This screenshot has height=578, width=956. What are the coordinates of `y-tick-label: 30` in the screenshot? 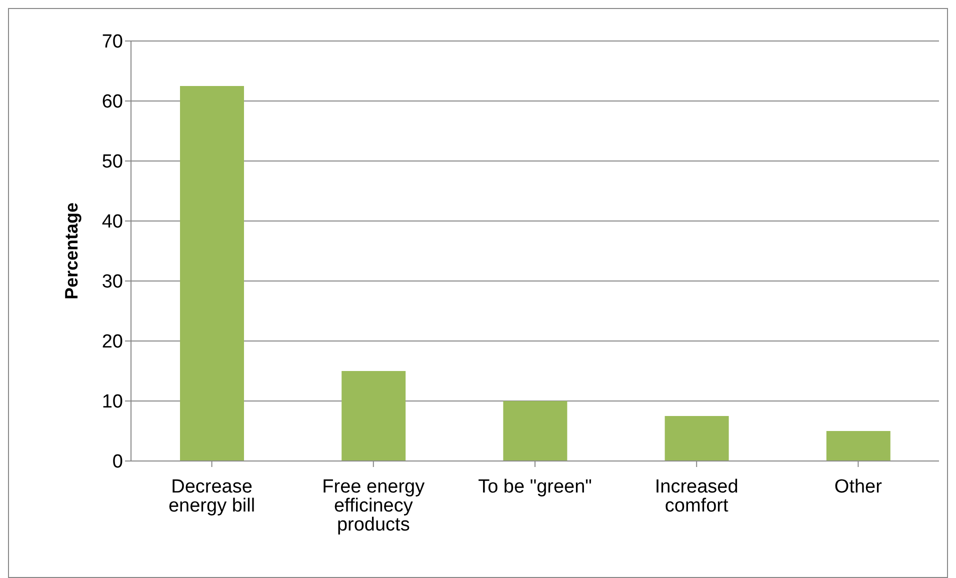 It's located at (112, 282).